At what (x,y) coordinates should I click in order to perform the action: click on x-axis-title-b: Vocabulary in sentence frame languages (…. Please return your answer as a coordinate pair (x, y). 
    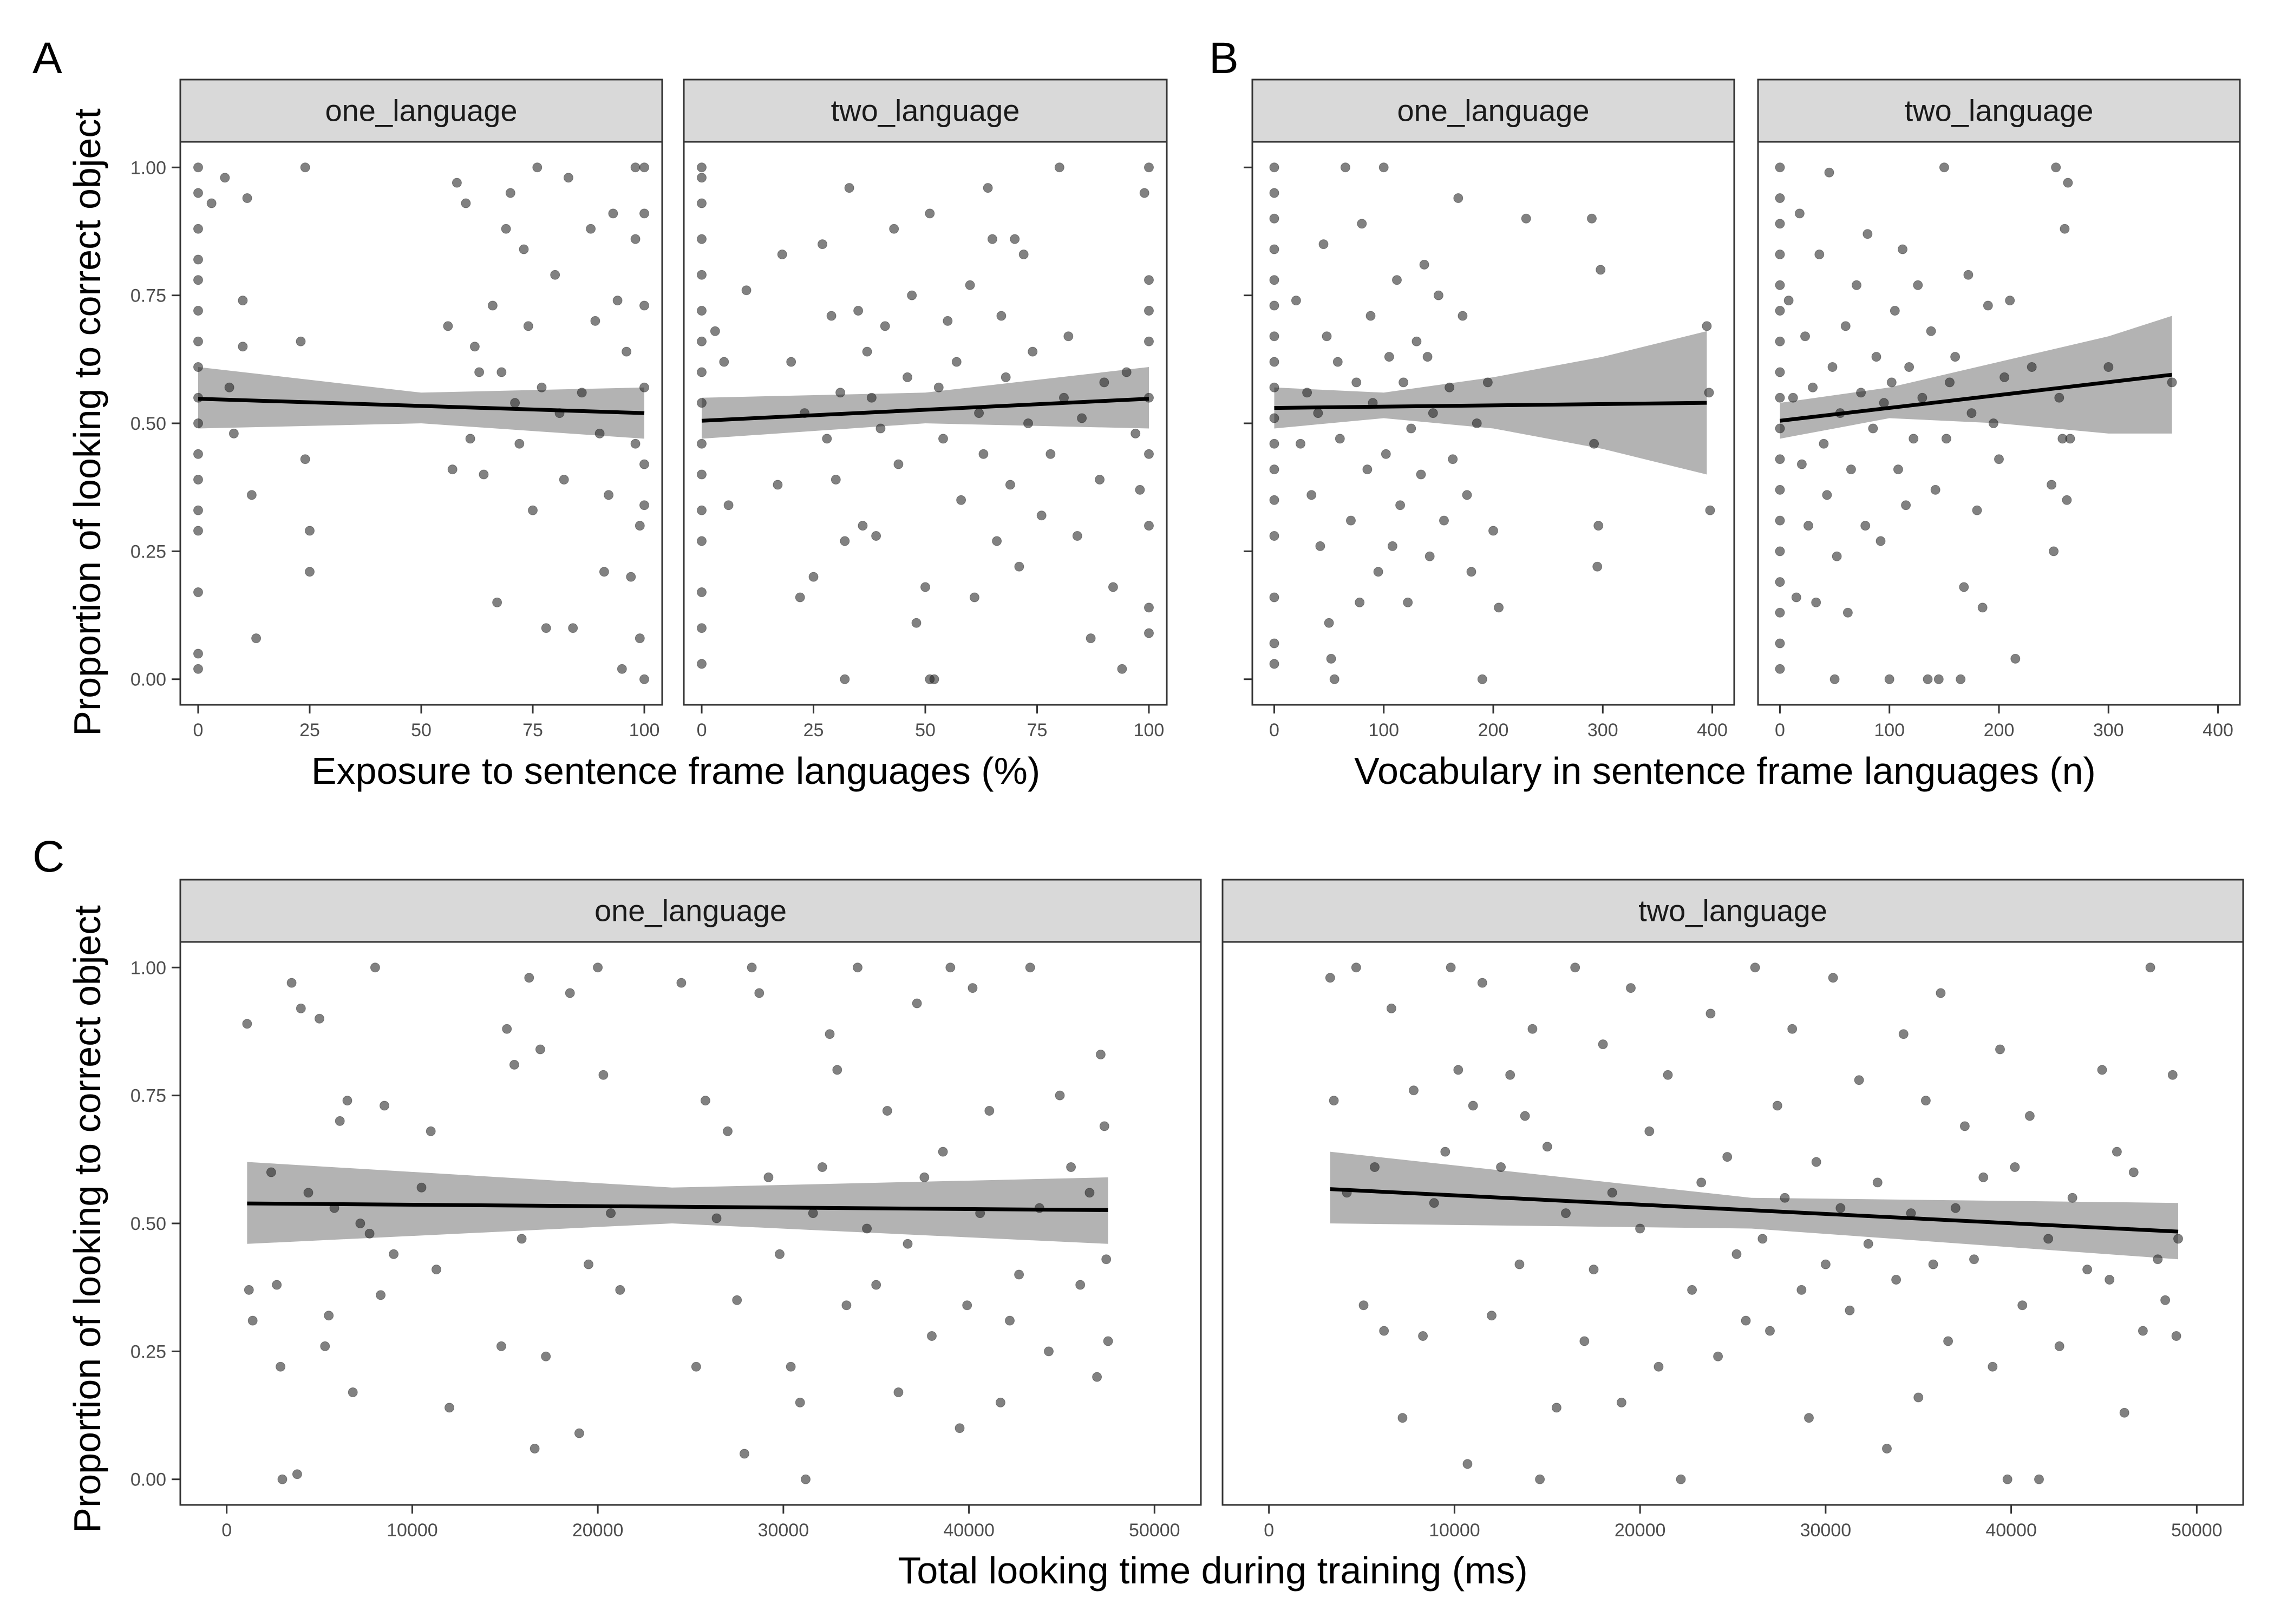
    Looking at the image, I should click on (1725, 771).